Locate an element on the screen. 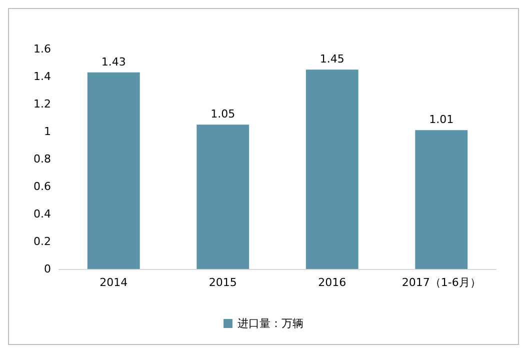 This screenshot has width=529, height=355. y-tick-label: 0.4 is located at coordinates (42, 214).